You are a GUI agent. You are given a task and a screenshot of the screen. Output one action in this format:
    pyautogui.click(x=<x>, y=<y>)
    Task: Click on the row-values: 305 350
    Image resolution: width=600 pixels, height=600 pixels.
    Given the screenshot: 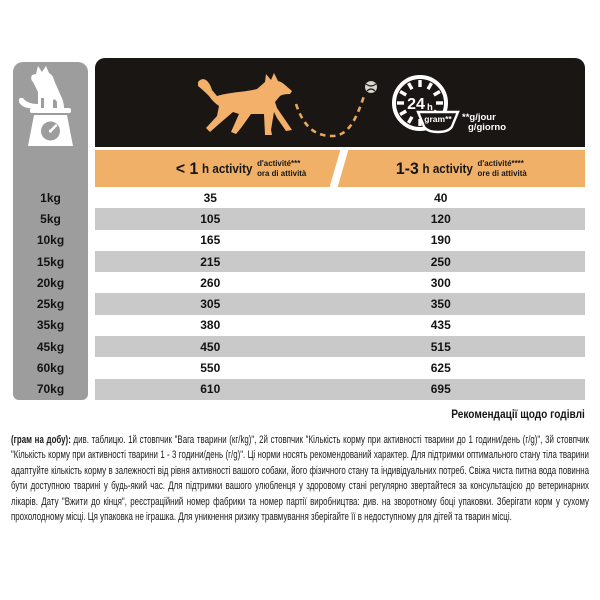 What is the action you would take?
    pyautogui.click(x=340, y=304)
    